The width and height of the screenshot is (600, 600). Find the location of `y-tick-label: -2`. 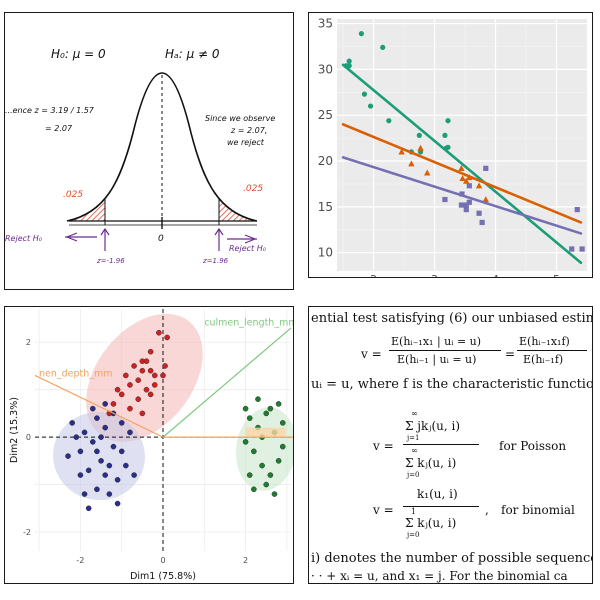

y-tick-label: -2 is located at coordinates (27, 532).